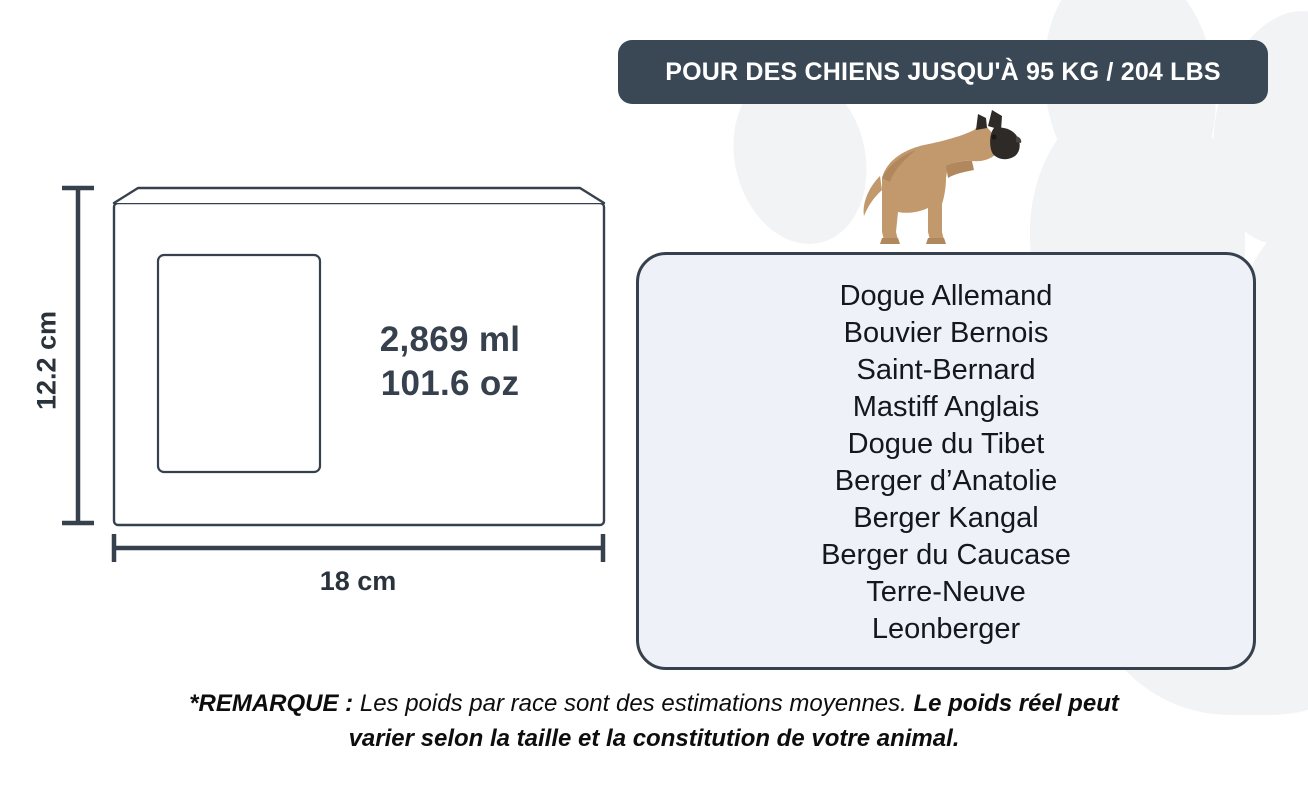 This screenshot has height=788, width=1308. I want to click on volume-oz: 101.6 oz, so click(450, 383).